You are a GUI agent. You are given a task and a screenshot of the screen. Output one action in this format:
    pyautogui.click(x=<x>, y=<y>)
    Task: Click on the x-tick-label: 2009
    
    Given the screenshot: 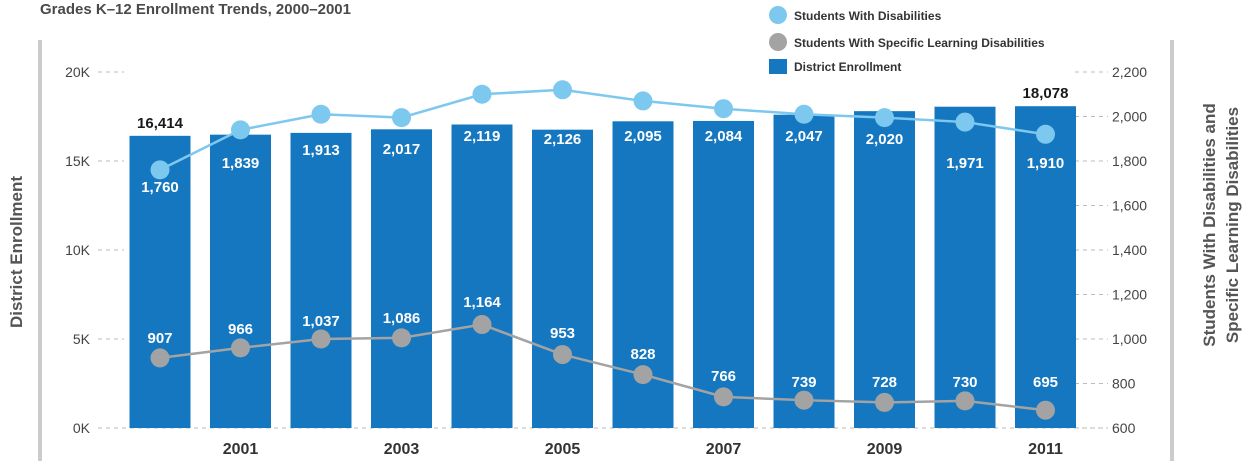 What is the action you would take?
    pyautogui.click(x=885, y=449)
    